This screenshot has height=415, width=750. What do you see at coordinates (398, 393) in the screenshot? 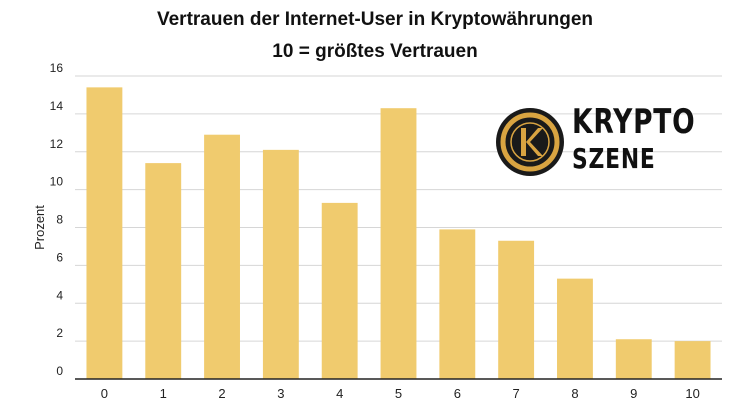
I see `x-tick-label: 5` at bounding box center [398, 393].